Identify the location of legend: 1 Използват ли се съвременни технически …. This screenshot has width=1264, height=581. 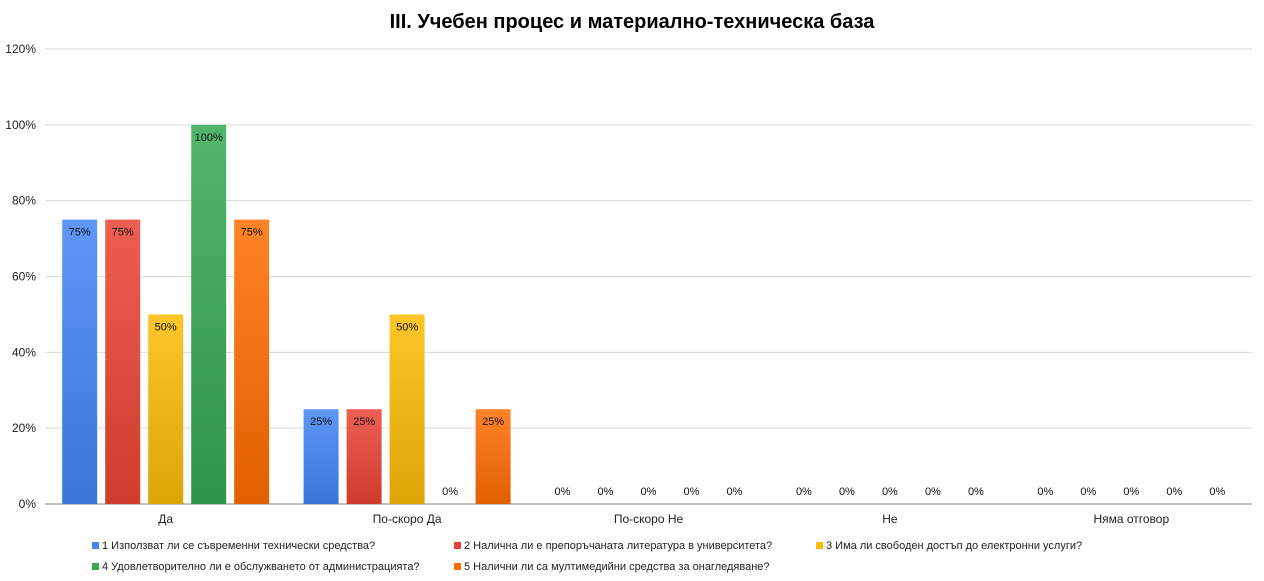
(587, 556).